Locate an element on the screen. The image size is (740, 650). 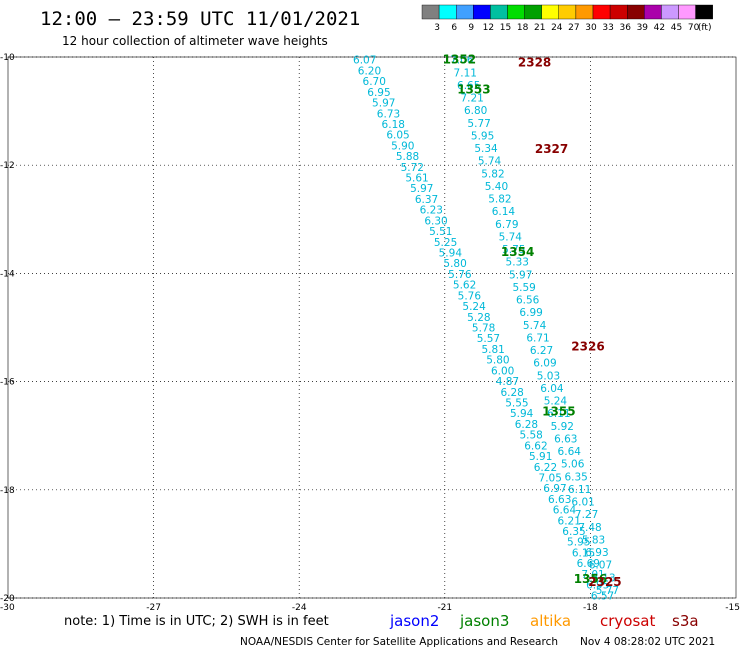
swh-value: 5.75 is located at coordinates (513, 250).